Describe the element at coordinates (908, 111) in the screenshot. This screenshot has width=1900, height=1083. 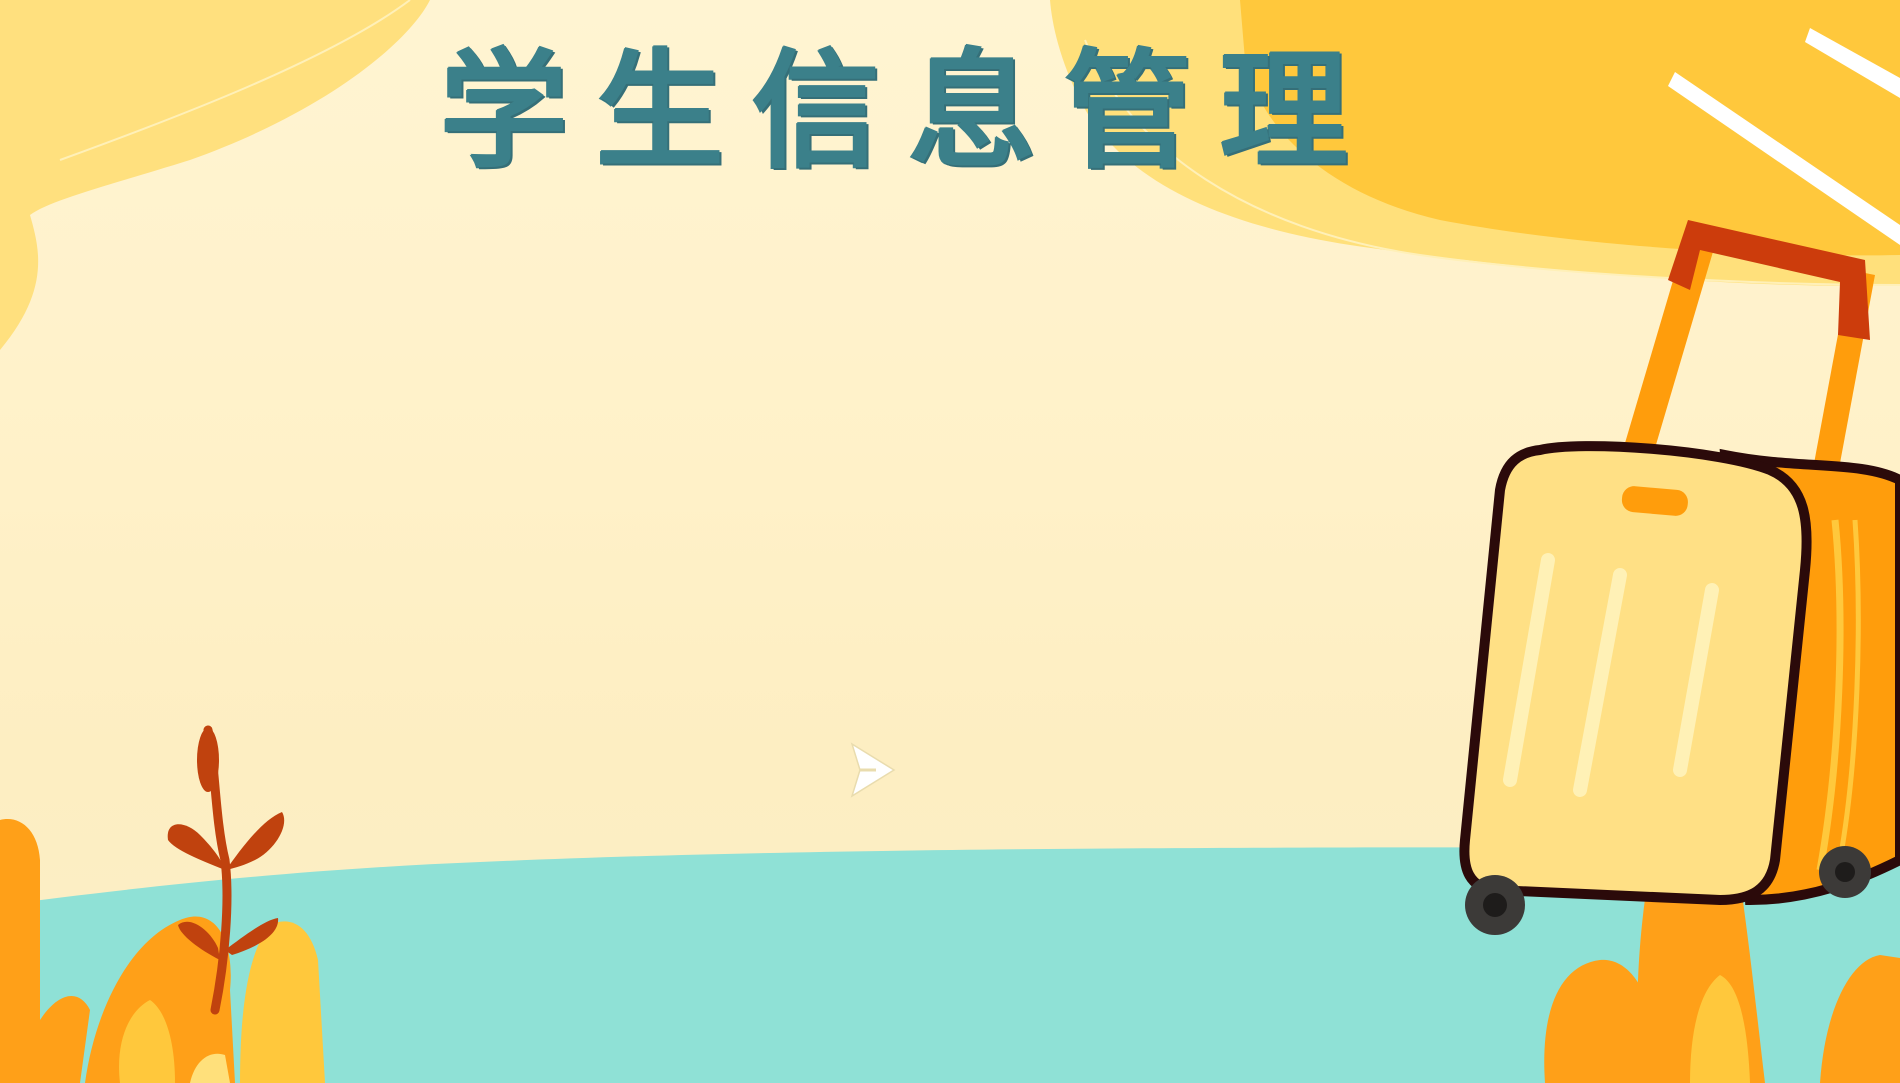
I see `slide-title: 学生信息管理` at that location.